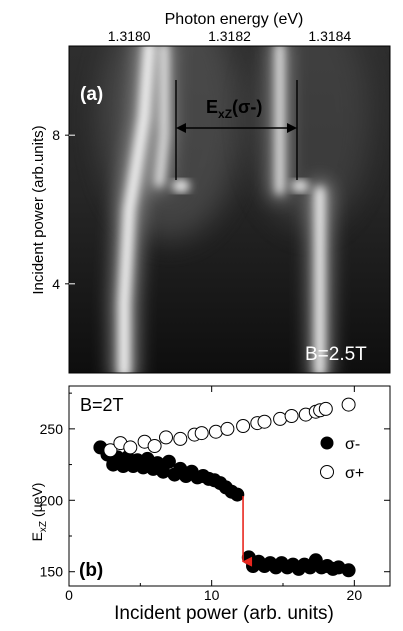  I want to click on x-tick-label: 10, so click(212, 595).